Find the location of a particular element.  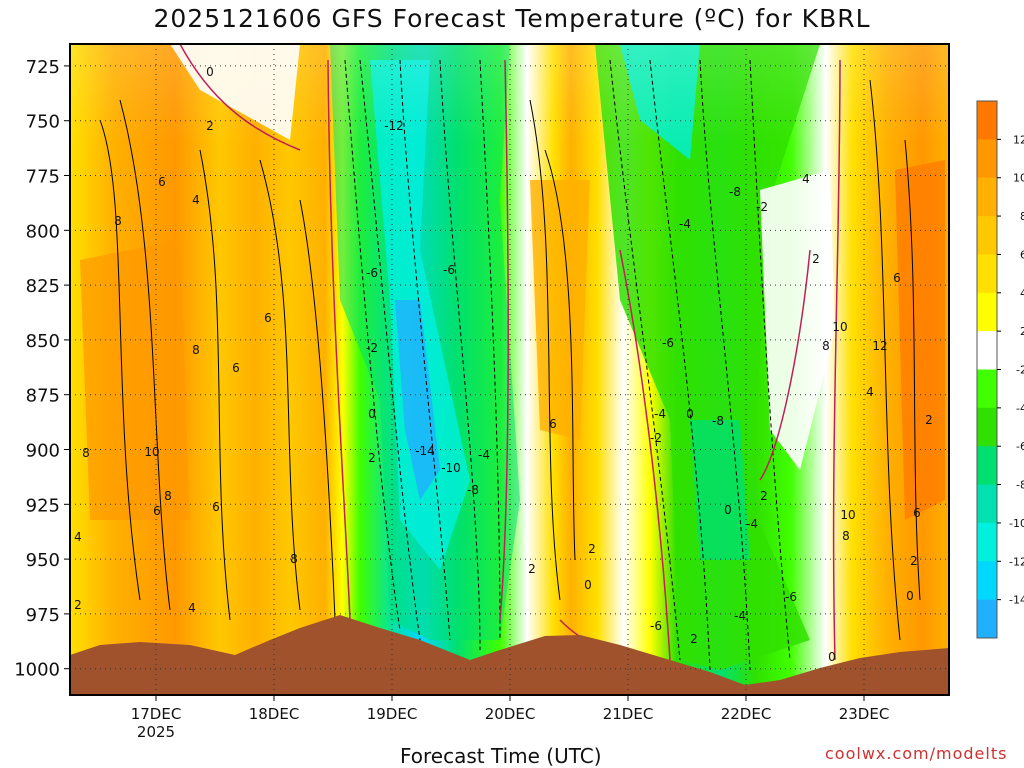

colorbar-label: -6 is located at coordinates (1020, 446).